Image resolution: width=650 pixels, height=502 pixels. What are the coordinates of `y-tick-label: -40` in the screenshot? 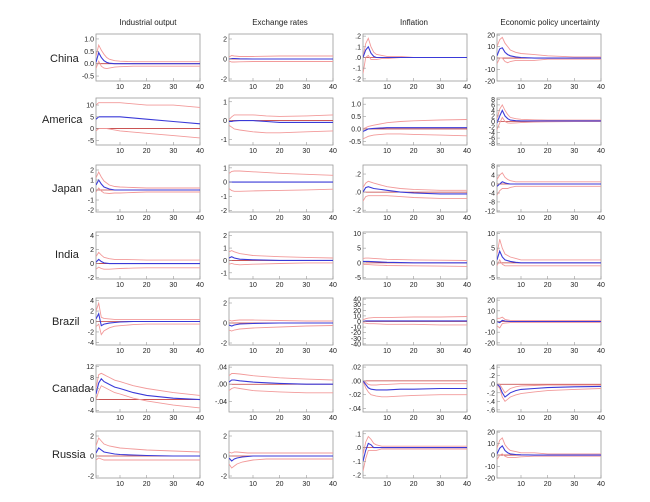 It's located at (356, 344).